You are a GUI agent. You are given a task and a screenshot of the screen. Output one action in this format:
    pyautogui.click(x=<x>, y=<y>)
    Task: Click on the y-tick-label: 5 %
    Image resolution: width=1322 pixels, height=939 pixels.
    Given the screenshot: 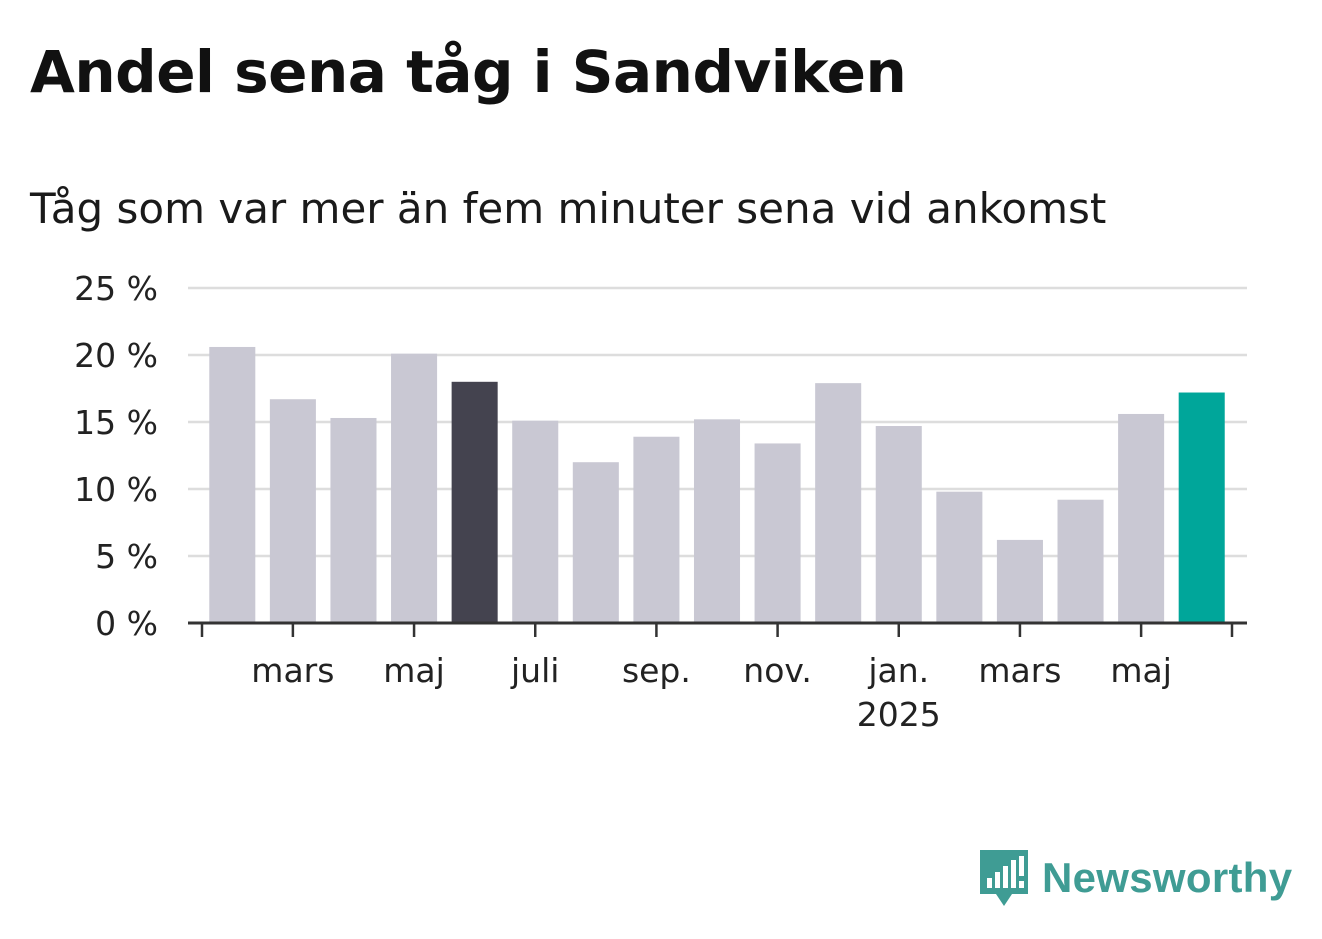 What is the action you would take?
    pyautogui.click(x=126, y=556)
    